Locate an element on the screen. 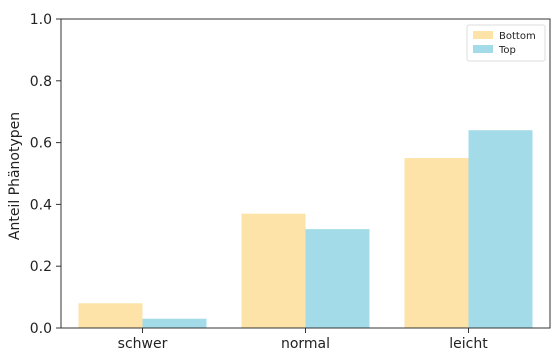  bar-top-schwer is located at coordinates (174, 323).